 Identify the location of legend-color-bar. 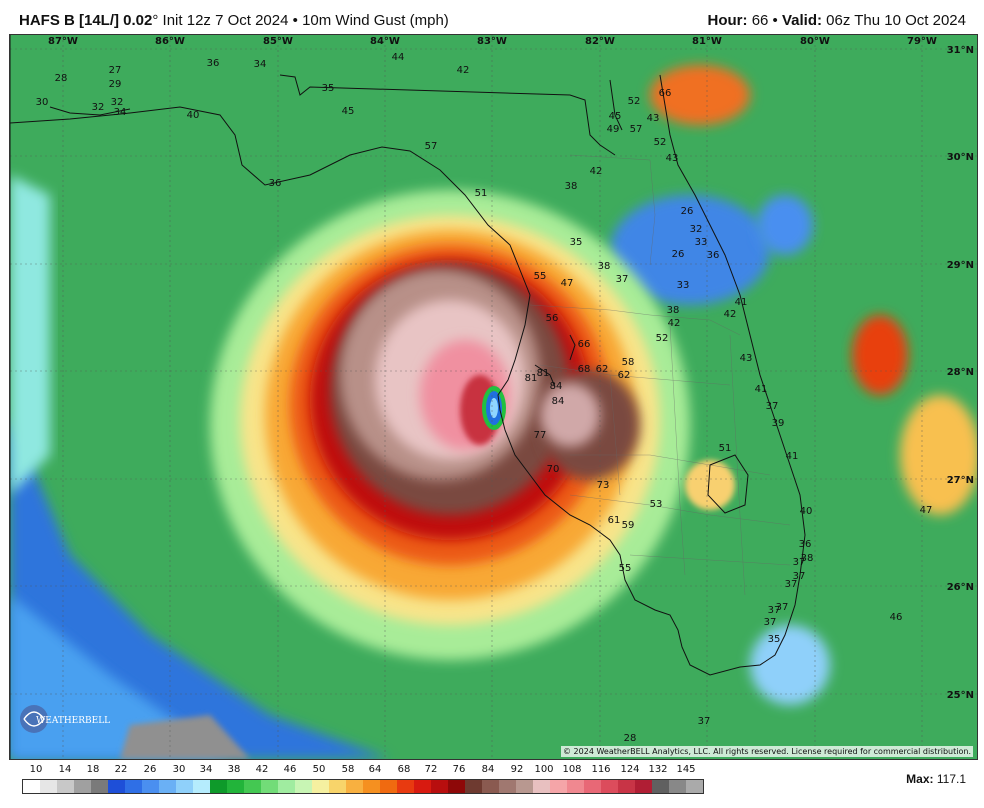
(363, 786).